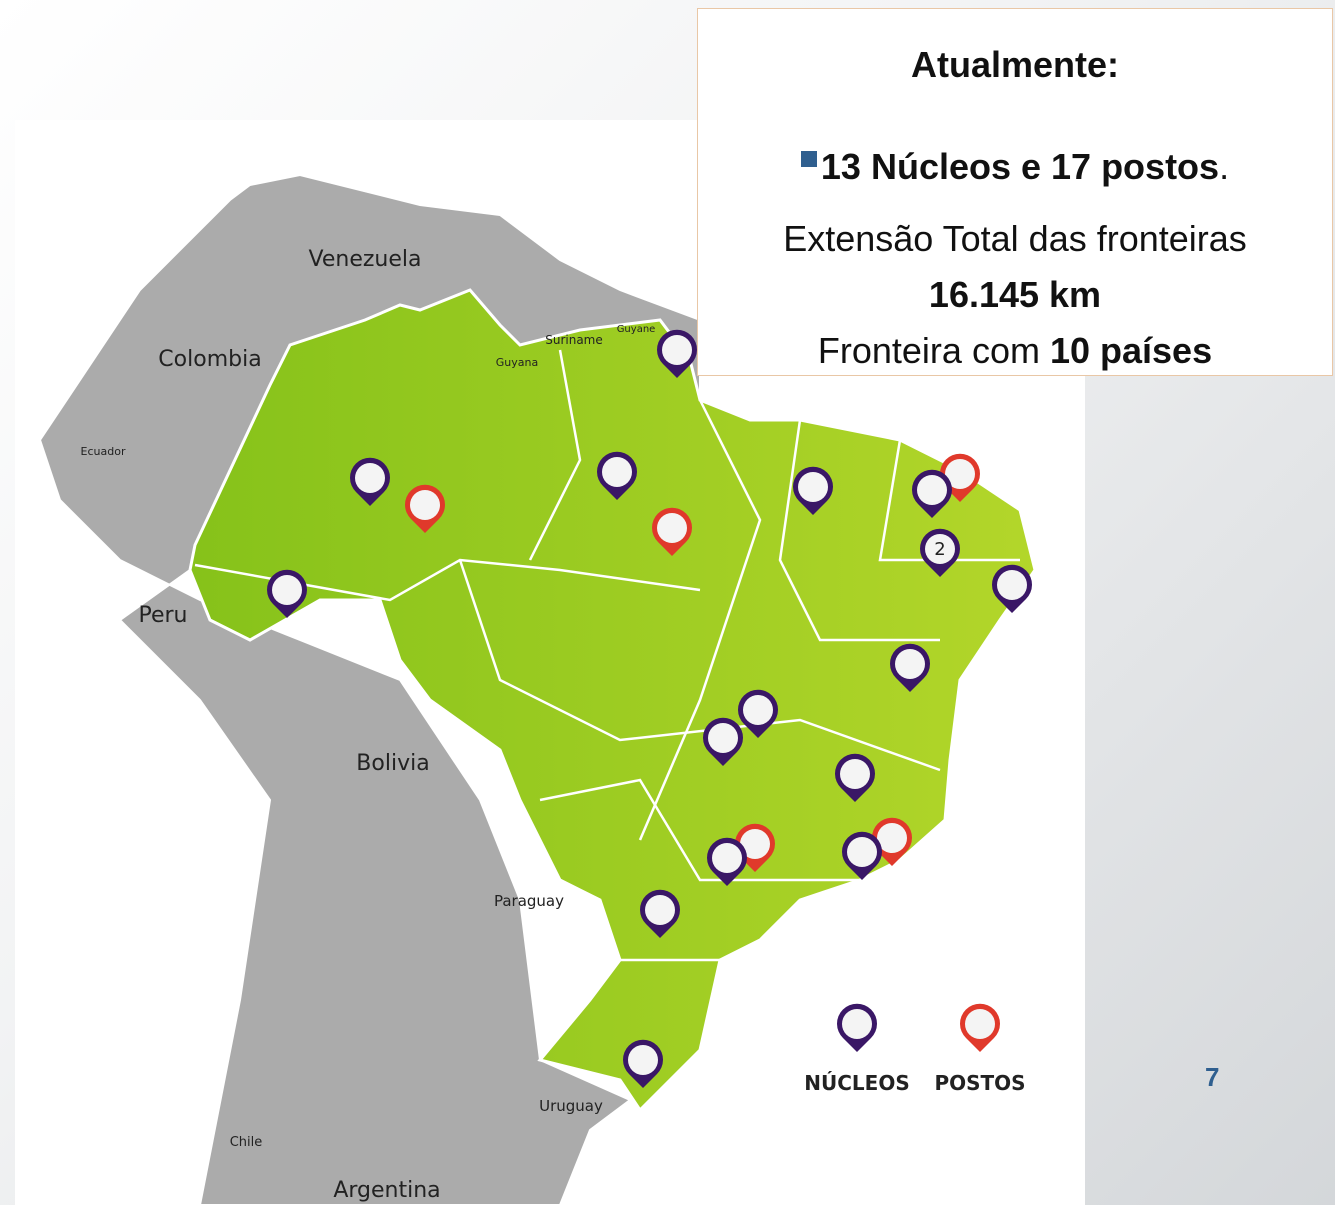 Image resolution: width=1335 pixels, height=1205 pixels. Describe the element at coordinates (103, 451) in the screenshot. I see `country-label: Ecuador` at that location.